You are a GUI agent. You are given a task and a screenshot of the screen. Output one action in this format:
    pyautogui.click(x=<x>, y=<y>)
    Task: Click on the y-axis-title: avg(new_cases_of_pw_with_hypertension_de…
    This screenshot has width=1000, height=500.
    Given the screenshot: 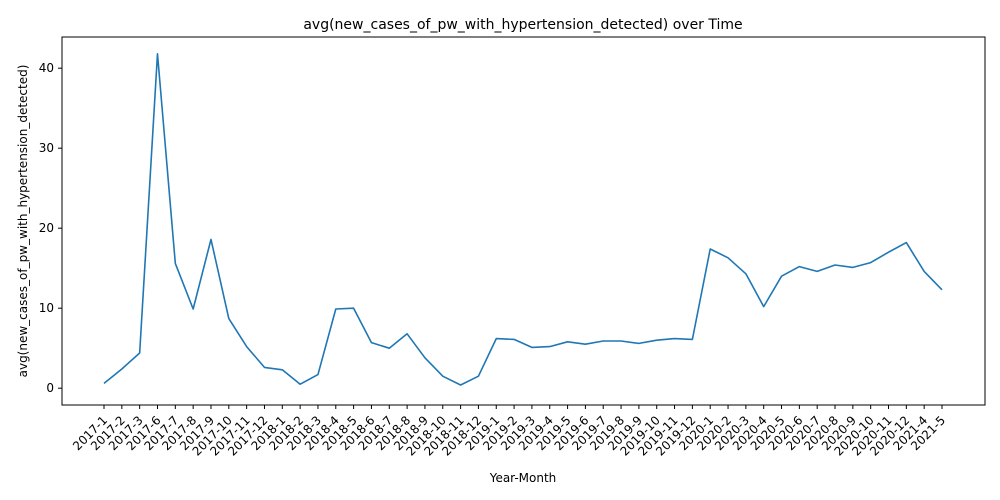 What is the action you would take?
    pyautogui.click(x=23, y=221)
    